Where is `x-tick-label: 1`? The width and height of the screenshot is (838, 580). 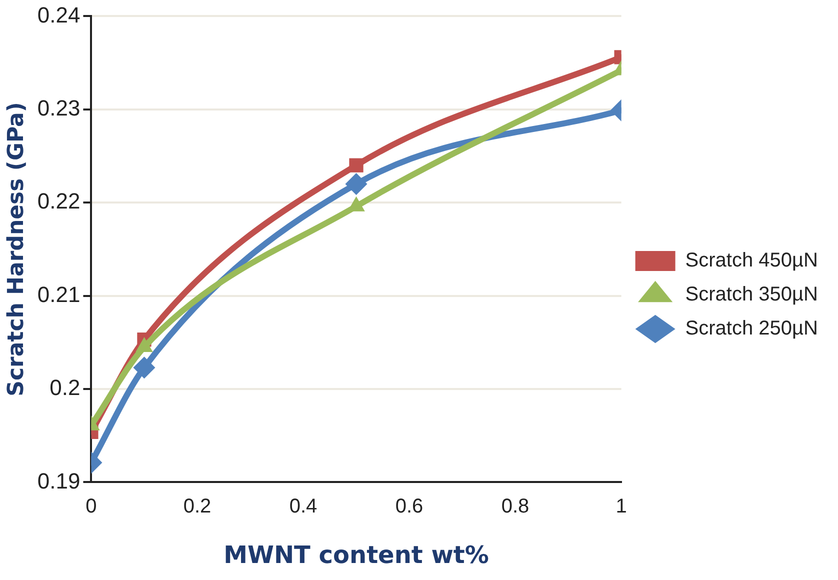
x-tick-label: 1 is located at coordinates (621, 507).